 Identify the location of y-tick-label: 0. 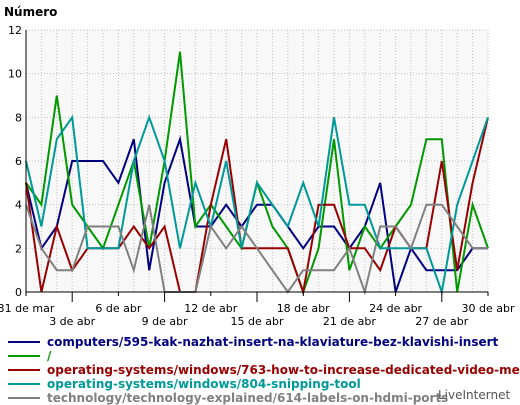
(18, 292).